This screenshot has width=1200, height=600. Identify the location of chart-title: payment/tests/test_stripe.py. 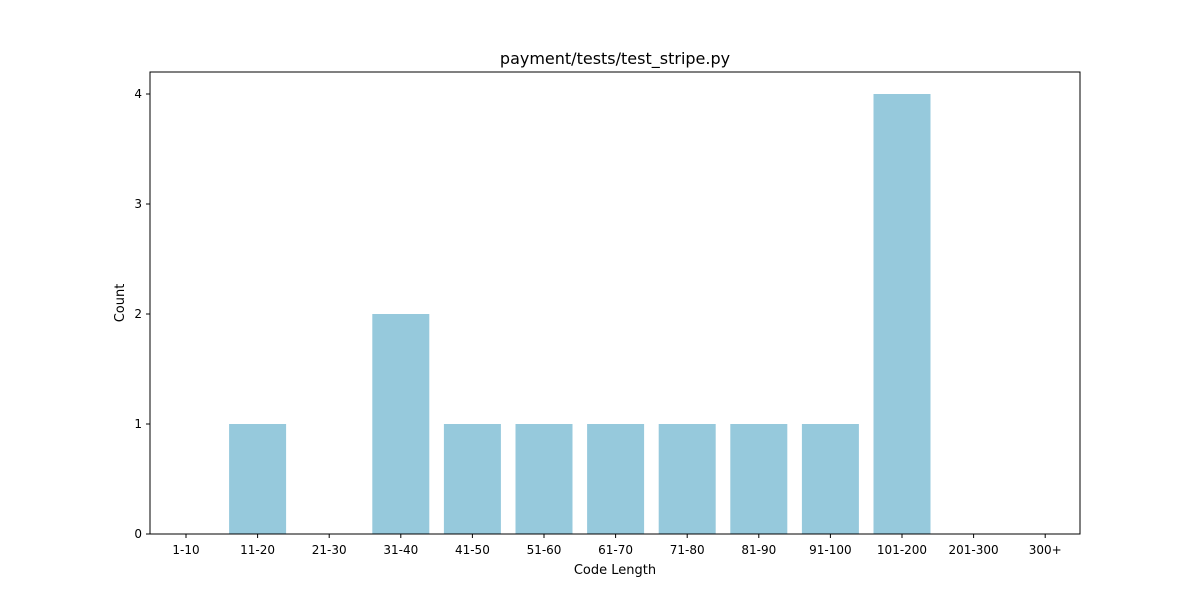
(615, 59).